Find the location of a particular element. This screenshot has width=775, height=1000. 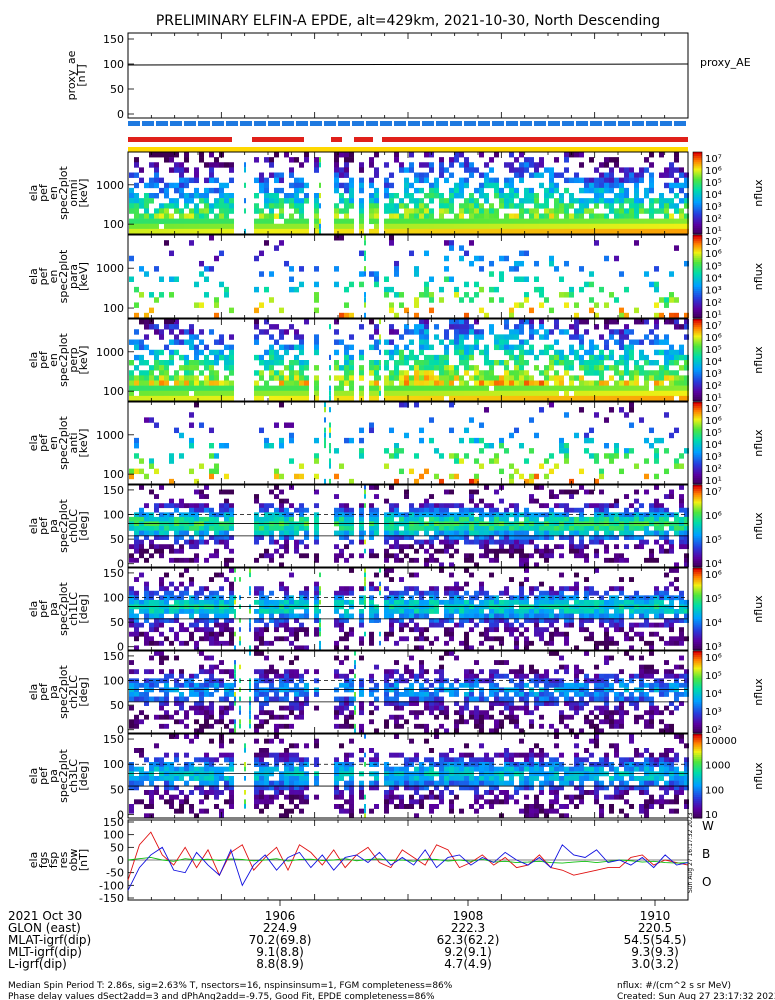

status-bar-blue-segment is located at coordinates (680, 123).